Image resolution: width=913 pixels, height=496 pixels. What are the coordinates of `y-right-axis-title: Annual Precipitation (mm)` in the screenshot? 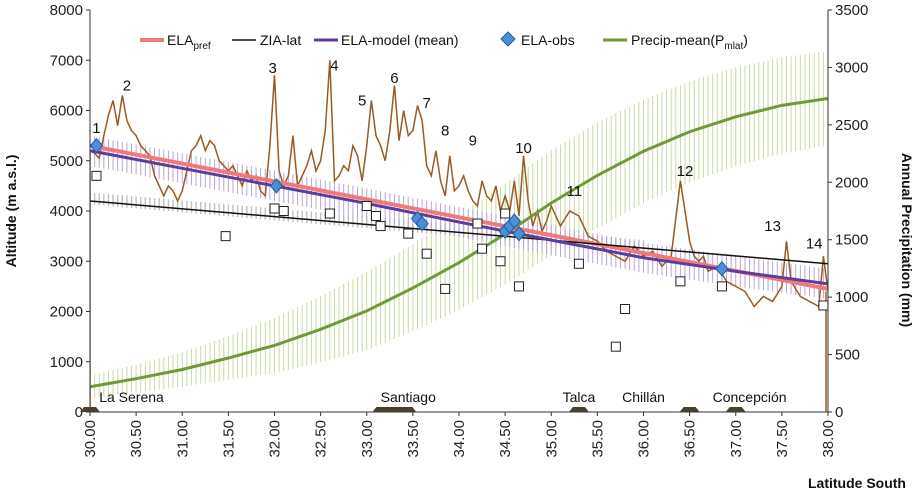 It's located at (906, 240).